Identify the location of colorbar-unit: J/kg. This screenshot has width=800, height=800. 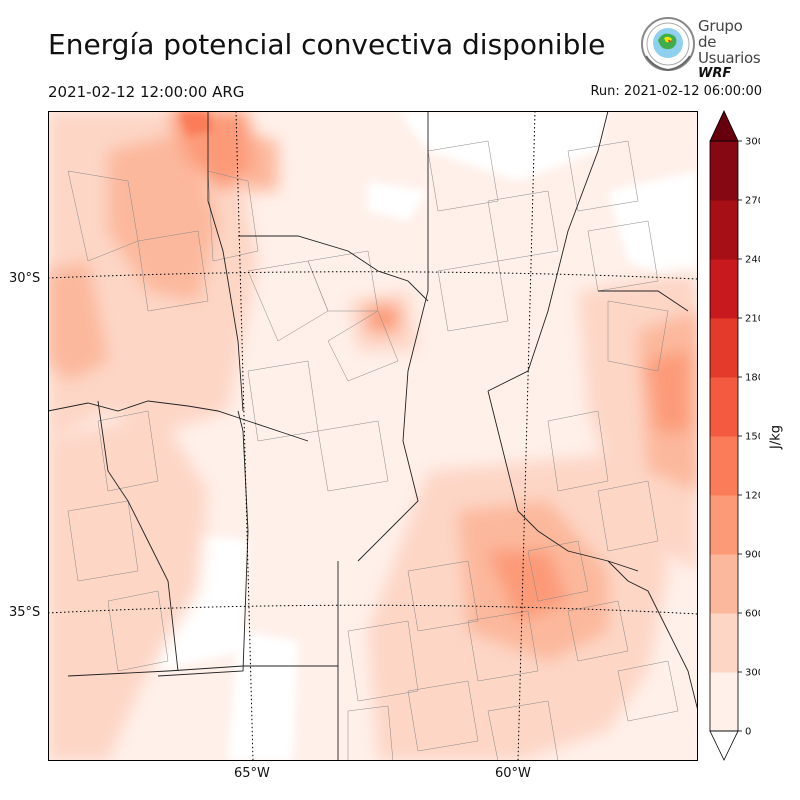
(776, 437).